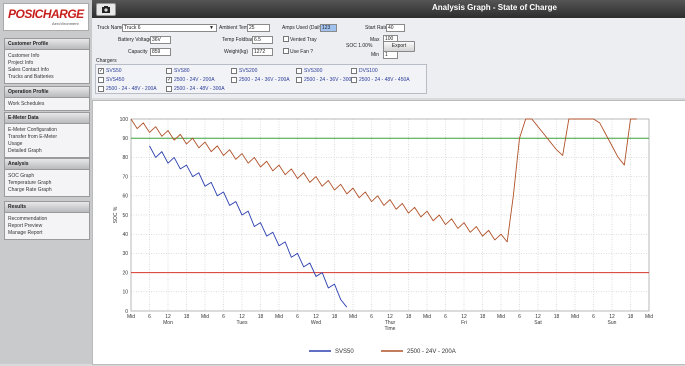 This screenshot has width=685, height=366. Describe the element at coordinates (329, 80) in the screenshot. I see `charger-label: 2500 - 24 - 36V - 300A` at that location.